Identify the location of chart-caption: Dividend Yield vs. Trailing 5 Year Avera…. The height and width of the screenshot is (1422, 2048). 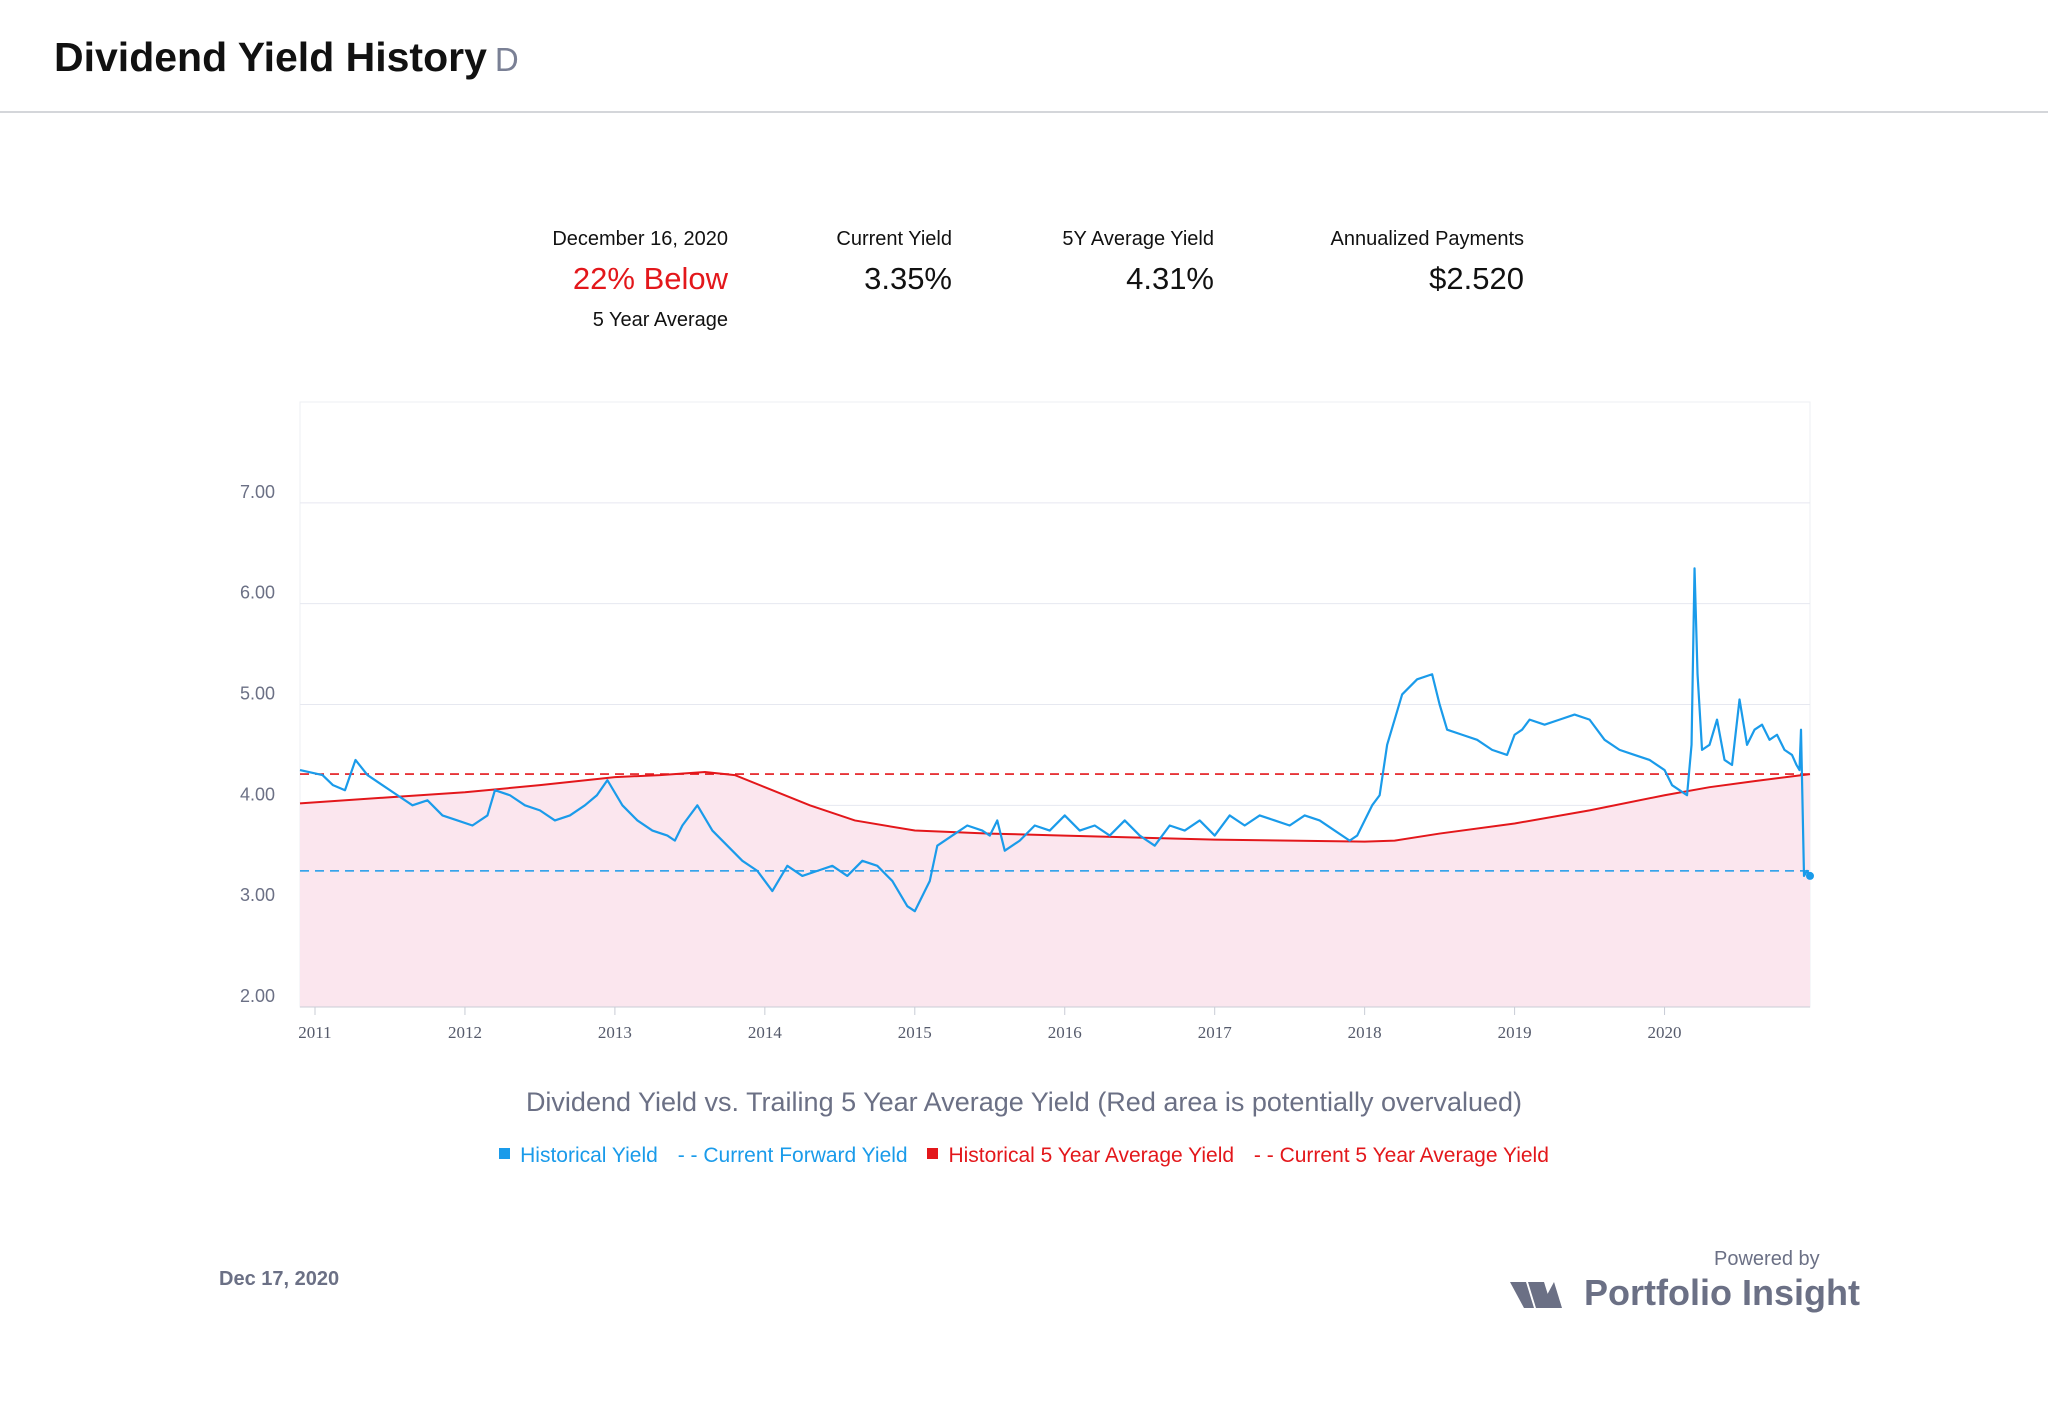
(1024, 1102).